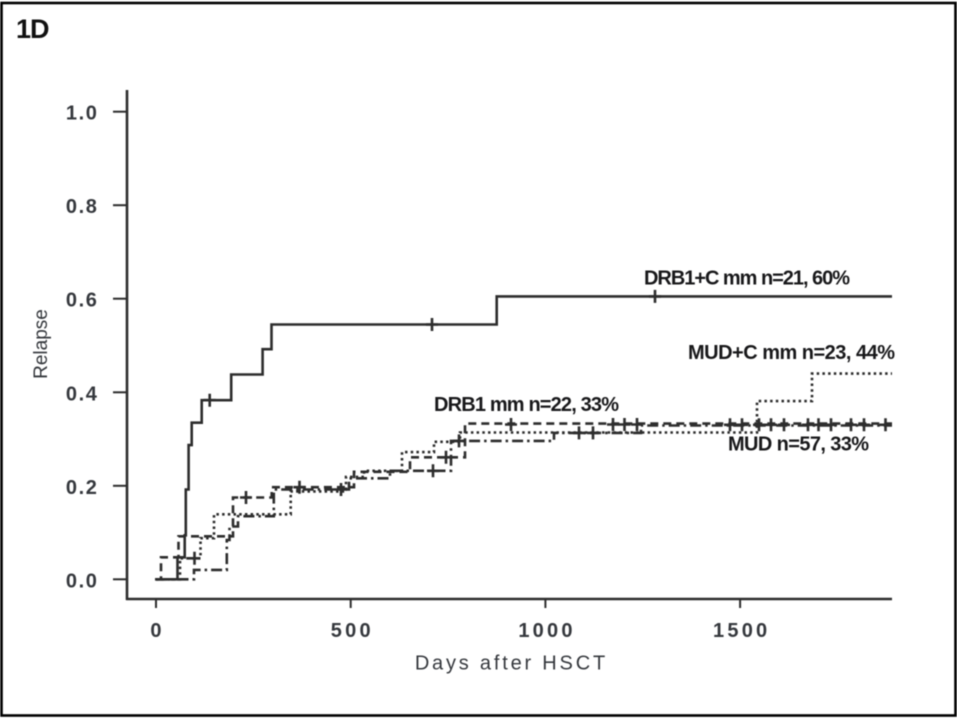 The width and height of the screenshot is (957, 718). I want to click on svg-text: DRB1 mm n=22, 33%, so click(526, 405).